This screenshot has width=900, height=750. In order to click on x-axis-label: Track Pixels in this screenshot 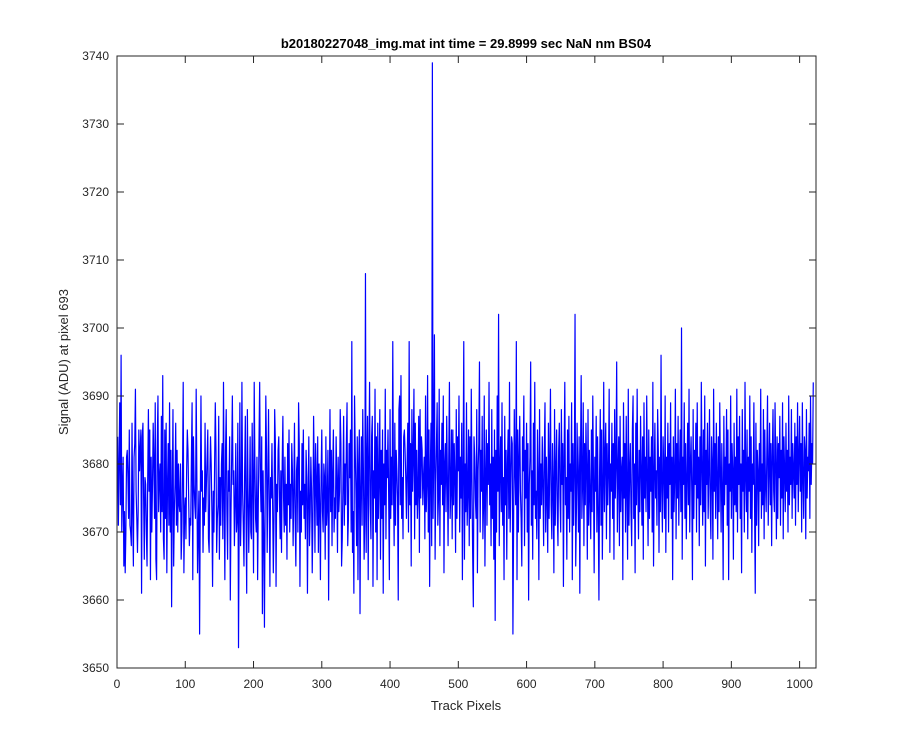, I will do `click(466, 705)`.